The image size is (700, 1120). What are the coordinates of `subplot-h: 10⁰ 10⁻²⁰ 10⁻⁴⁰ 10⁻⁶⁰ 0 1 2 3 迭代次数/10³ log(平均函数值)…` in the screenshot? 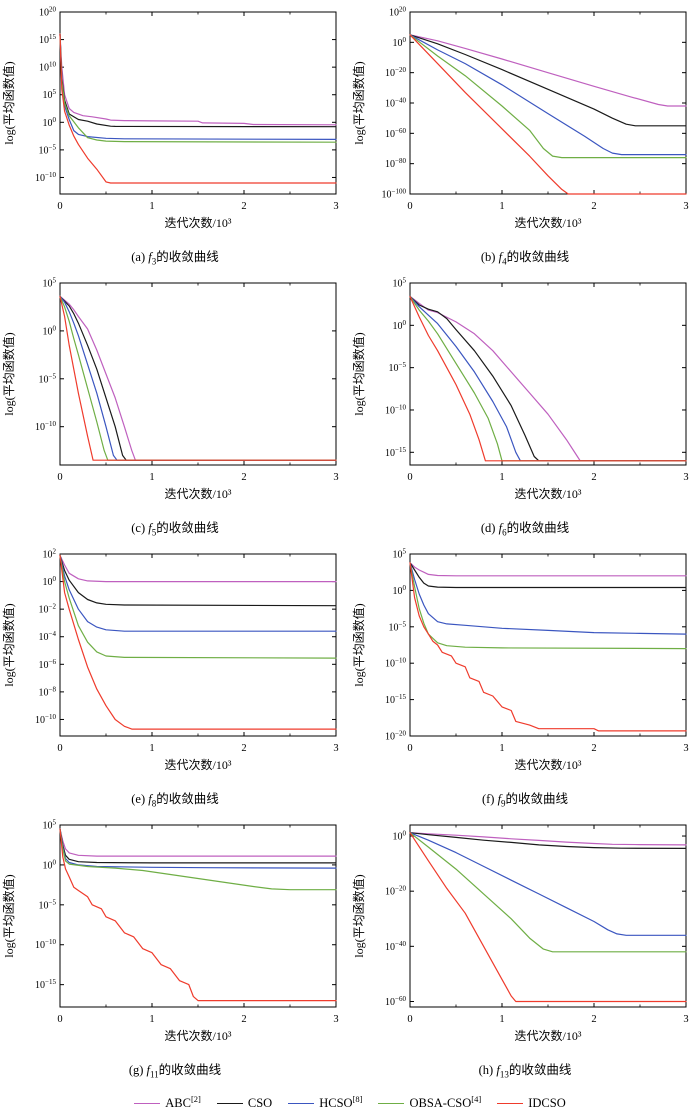 It's located at (525, 950).